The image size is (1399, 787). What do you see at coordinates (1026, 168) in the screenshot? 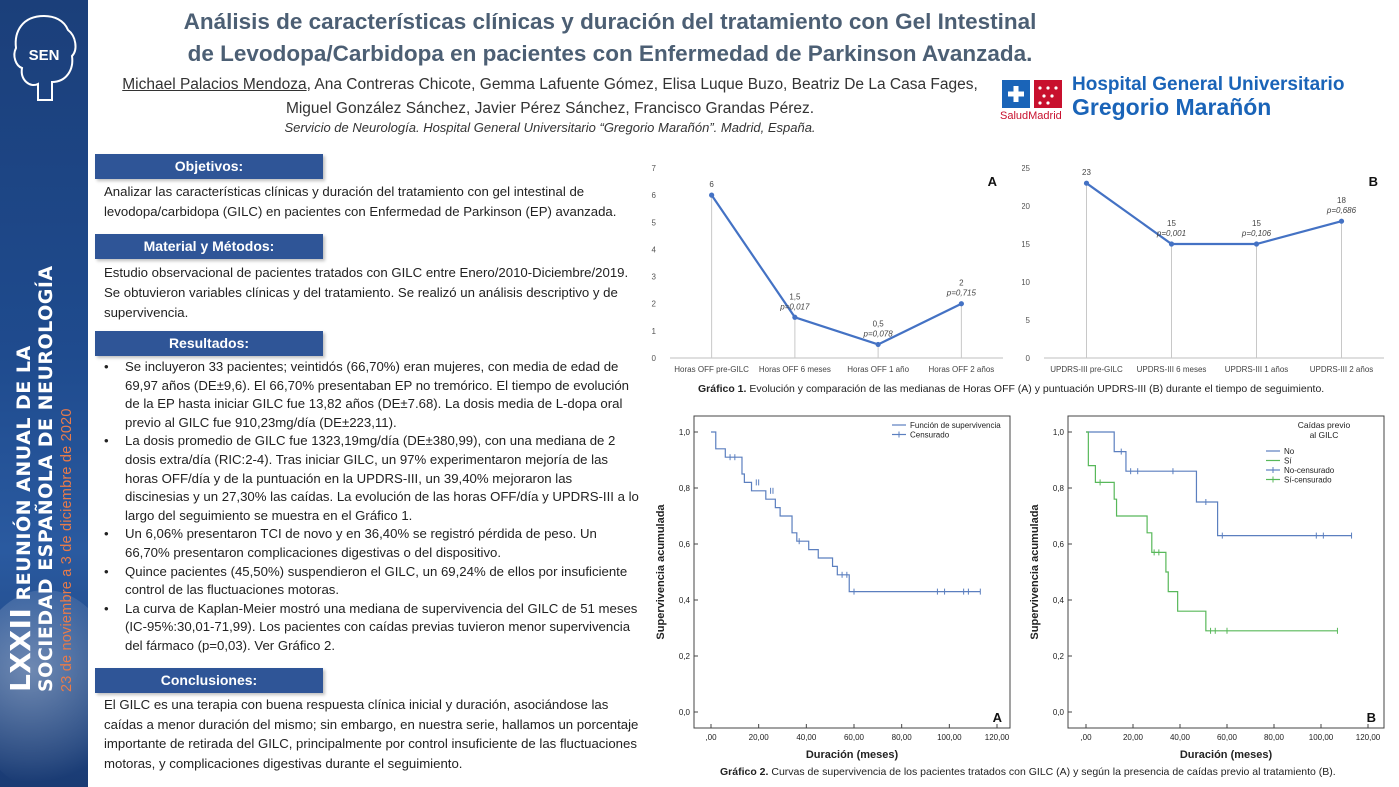
I see `y-tick-label: 25` at bounding box center [1026, 168].